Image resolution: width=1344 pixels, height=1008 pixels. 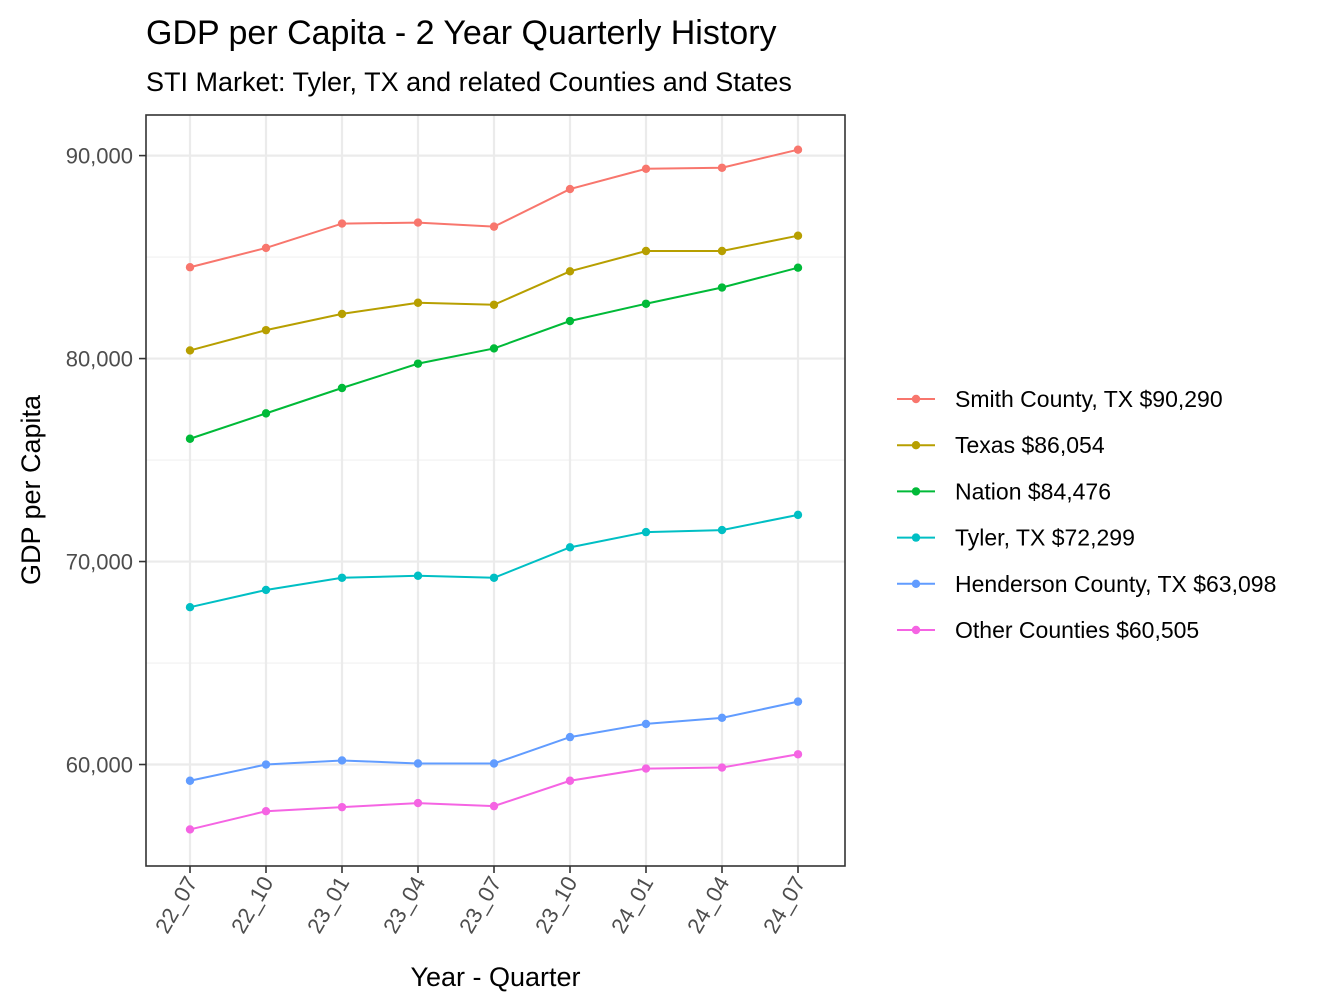 I want to click on x-tick-label: 23_01, so click(x=328, y=904).